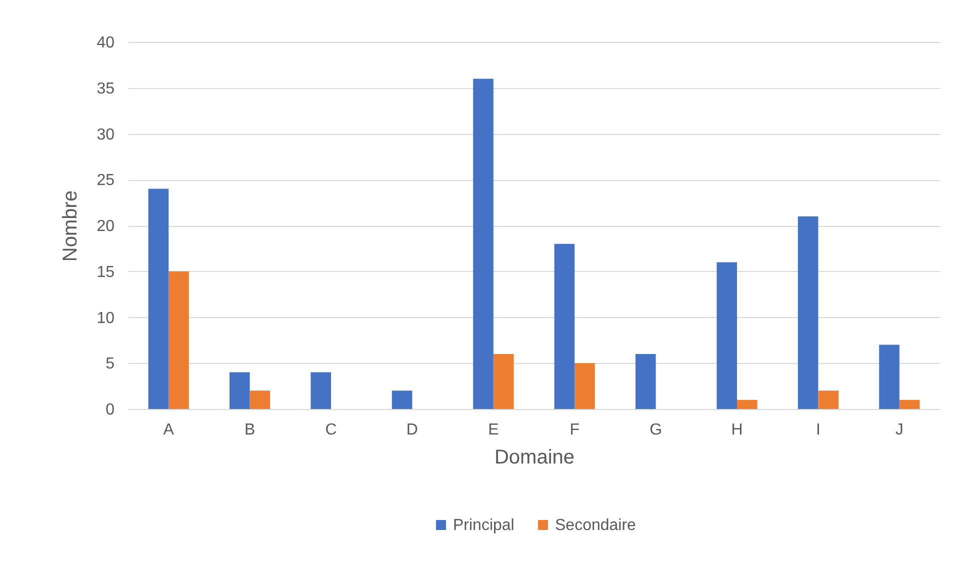 This screenshot has width=955, height=581. I want to click on y-tick-label: 25, so click(105, 181).